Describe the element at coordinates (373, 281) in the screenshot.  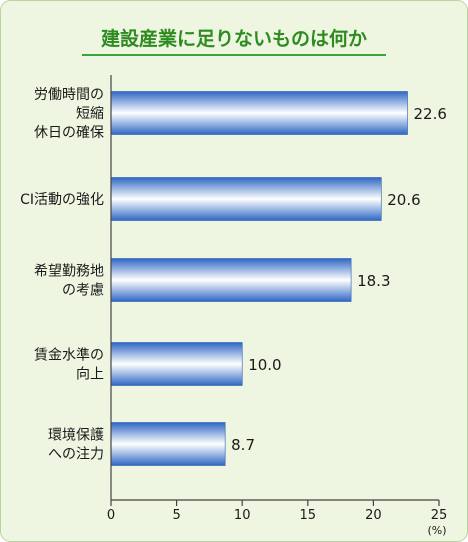
I see `data-label: 18.3` at that location.